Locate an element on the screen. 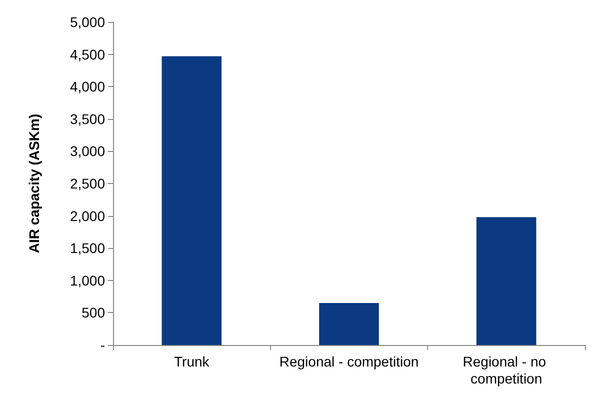  y-tick-label: 2,000 is located at coordinates (88, 216).